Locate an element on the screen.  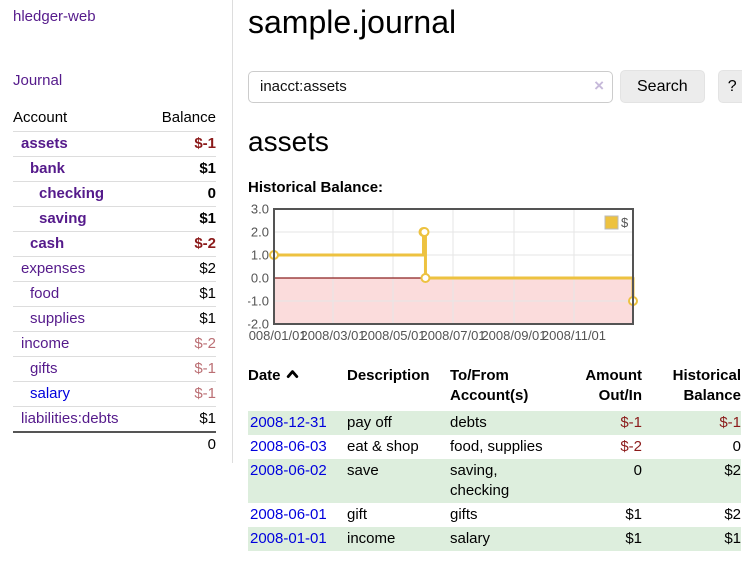
account-link: liabilities:debts is located at coordinates (70, 418).